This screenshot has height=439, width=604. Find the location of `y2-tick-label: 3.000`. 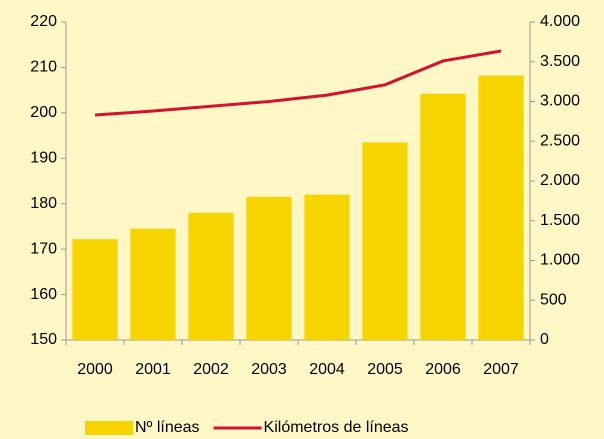

y2-tick-label: 3.000 is located at coordinates (560, 101).